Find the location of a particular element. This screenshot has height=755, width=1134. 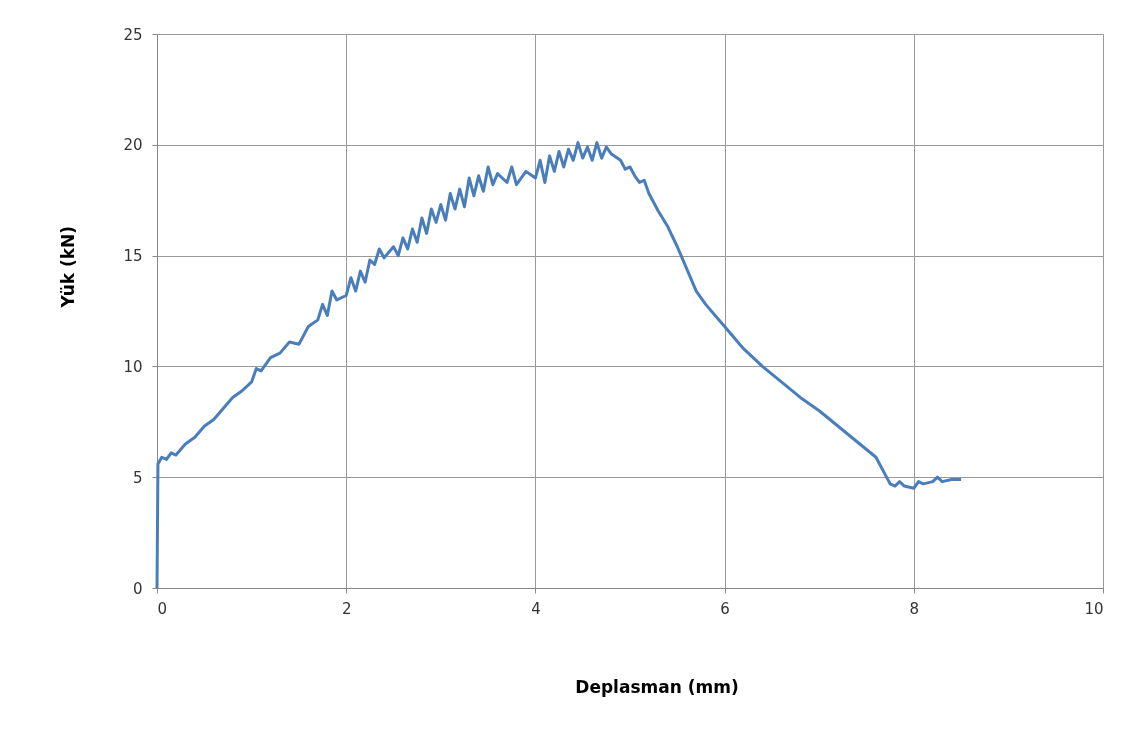

y-tick-label: 25 is located at coordinates (133, 34).